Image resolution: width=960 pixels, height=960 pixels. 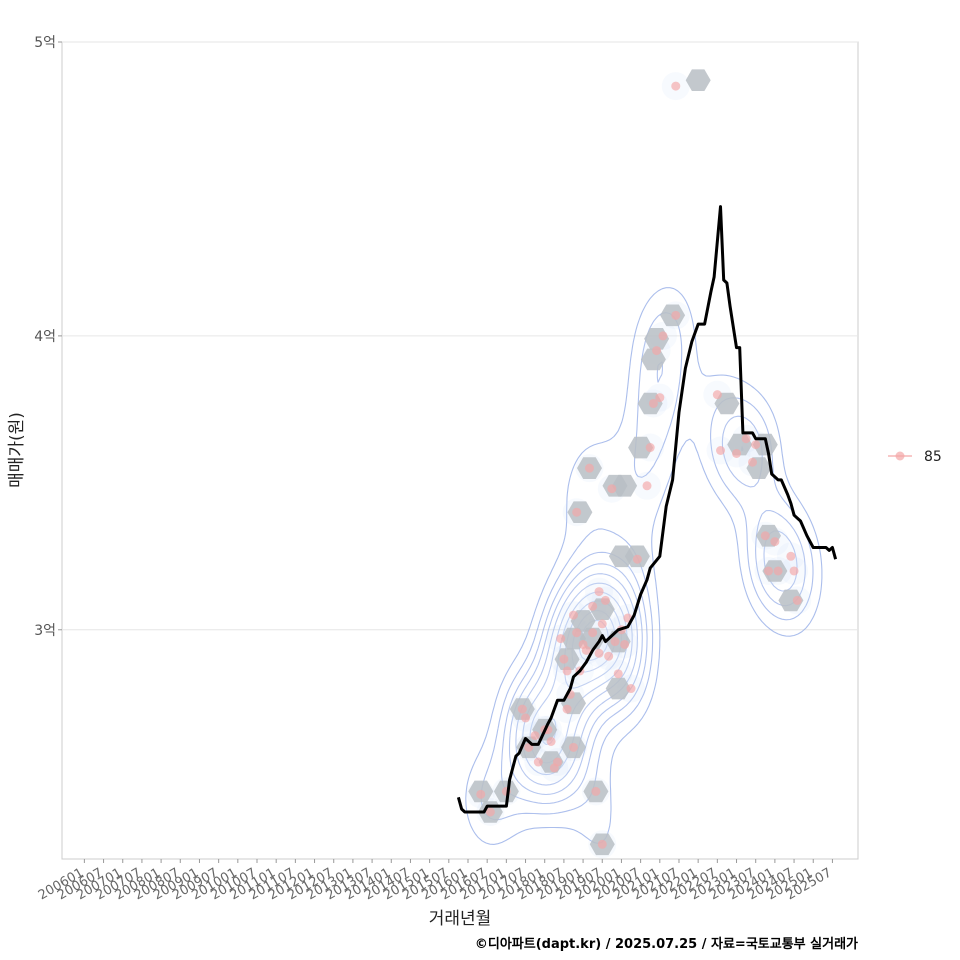 I want to click on y-tick-labels: 3억 4억 5억, so click(x=45, y=337).